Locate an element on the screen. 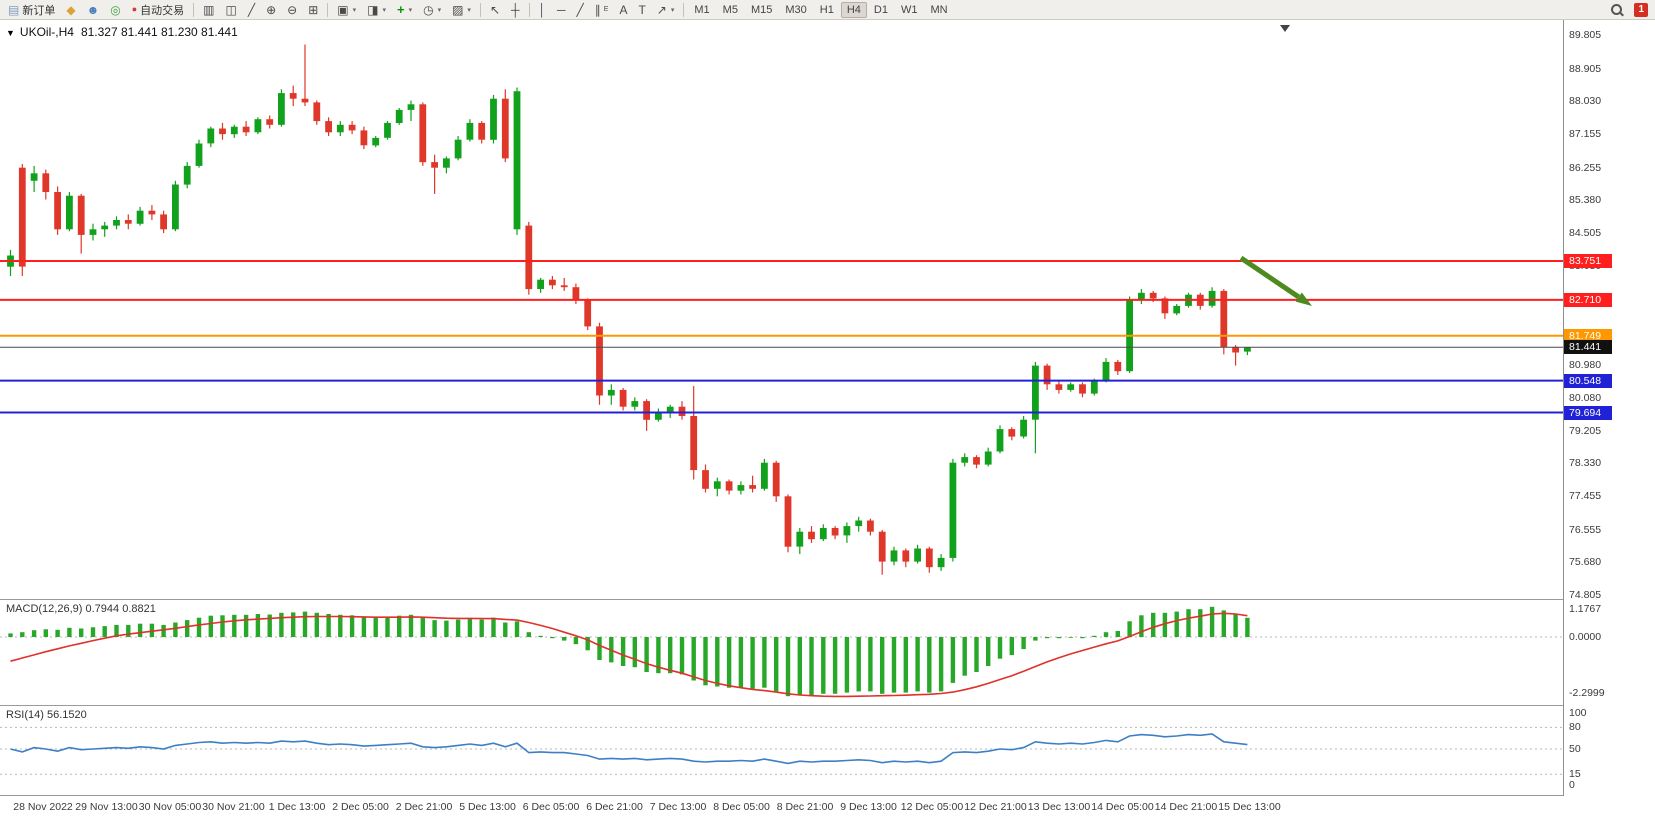  time-axis-label: 5 Dec 13:00 is located at coordinates (487, 807).